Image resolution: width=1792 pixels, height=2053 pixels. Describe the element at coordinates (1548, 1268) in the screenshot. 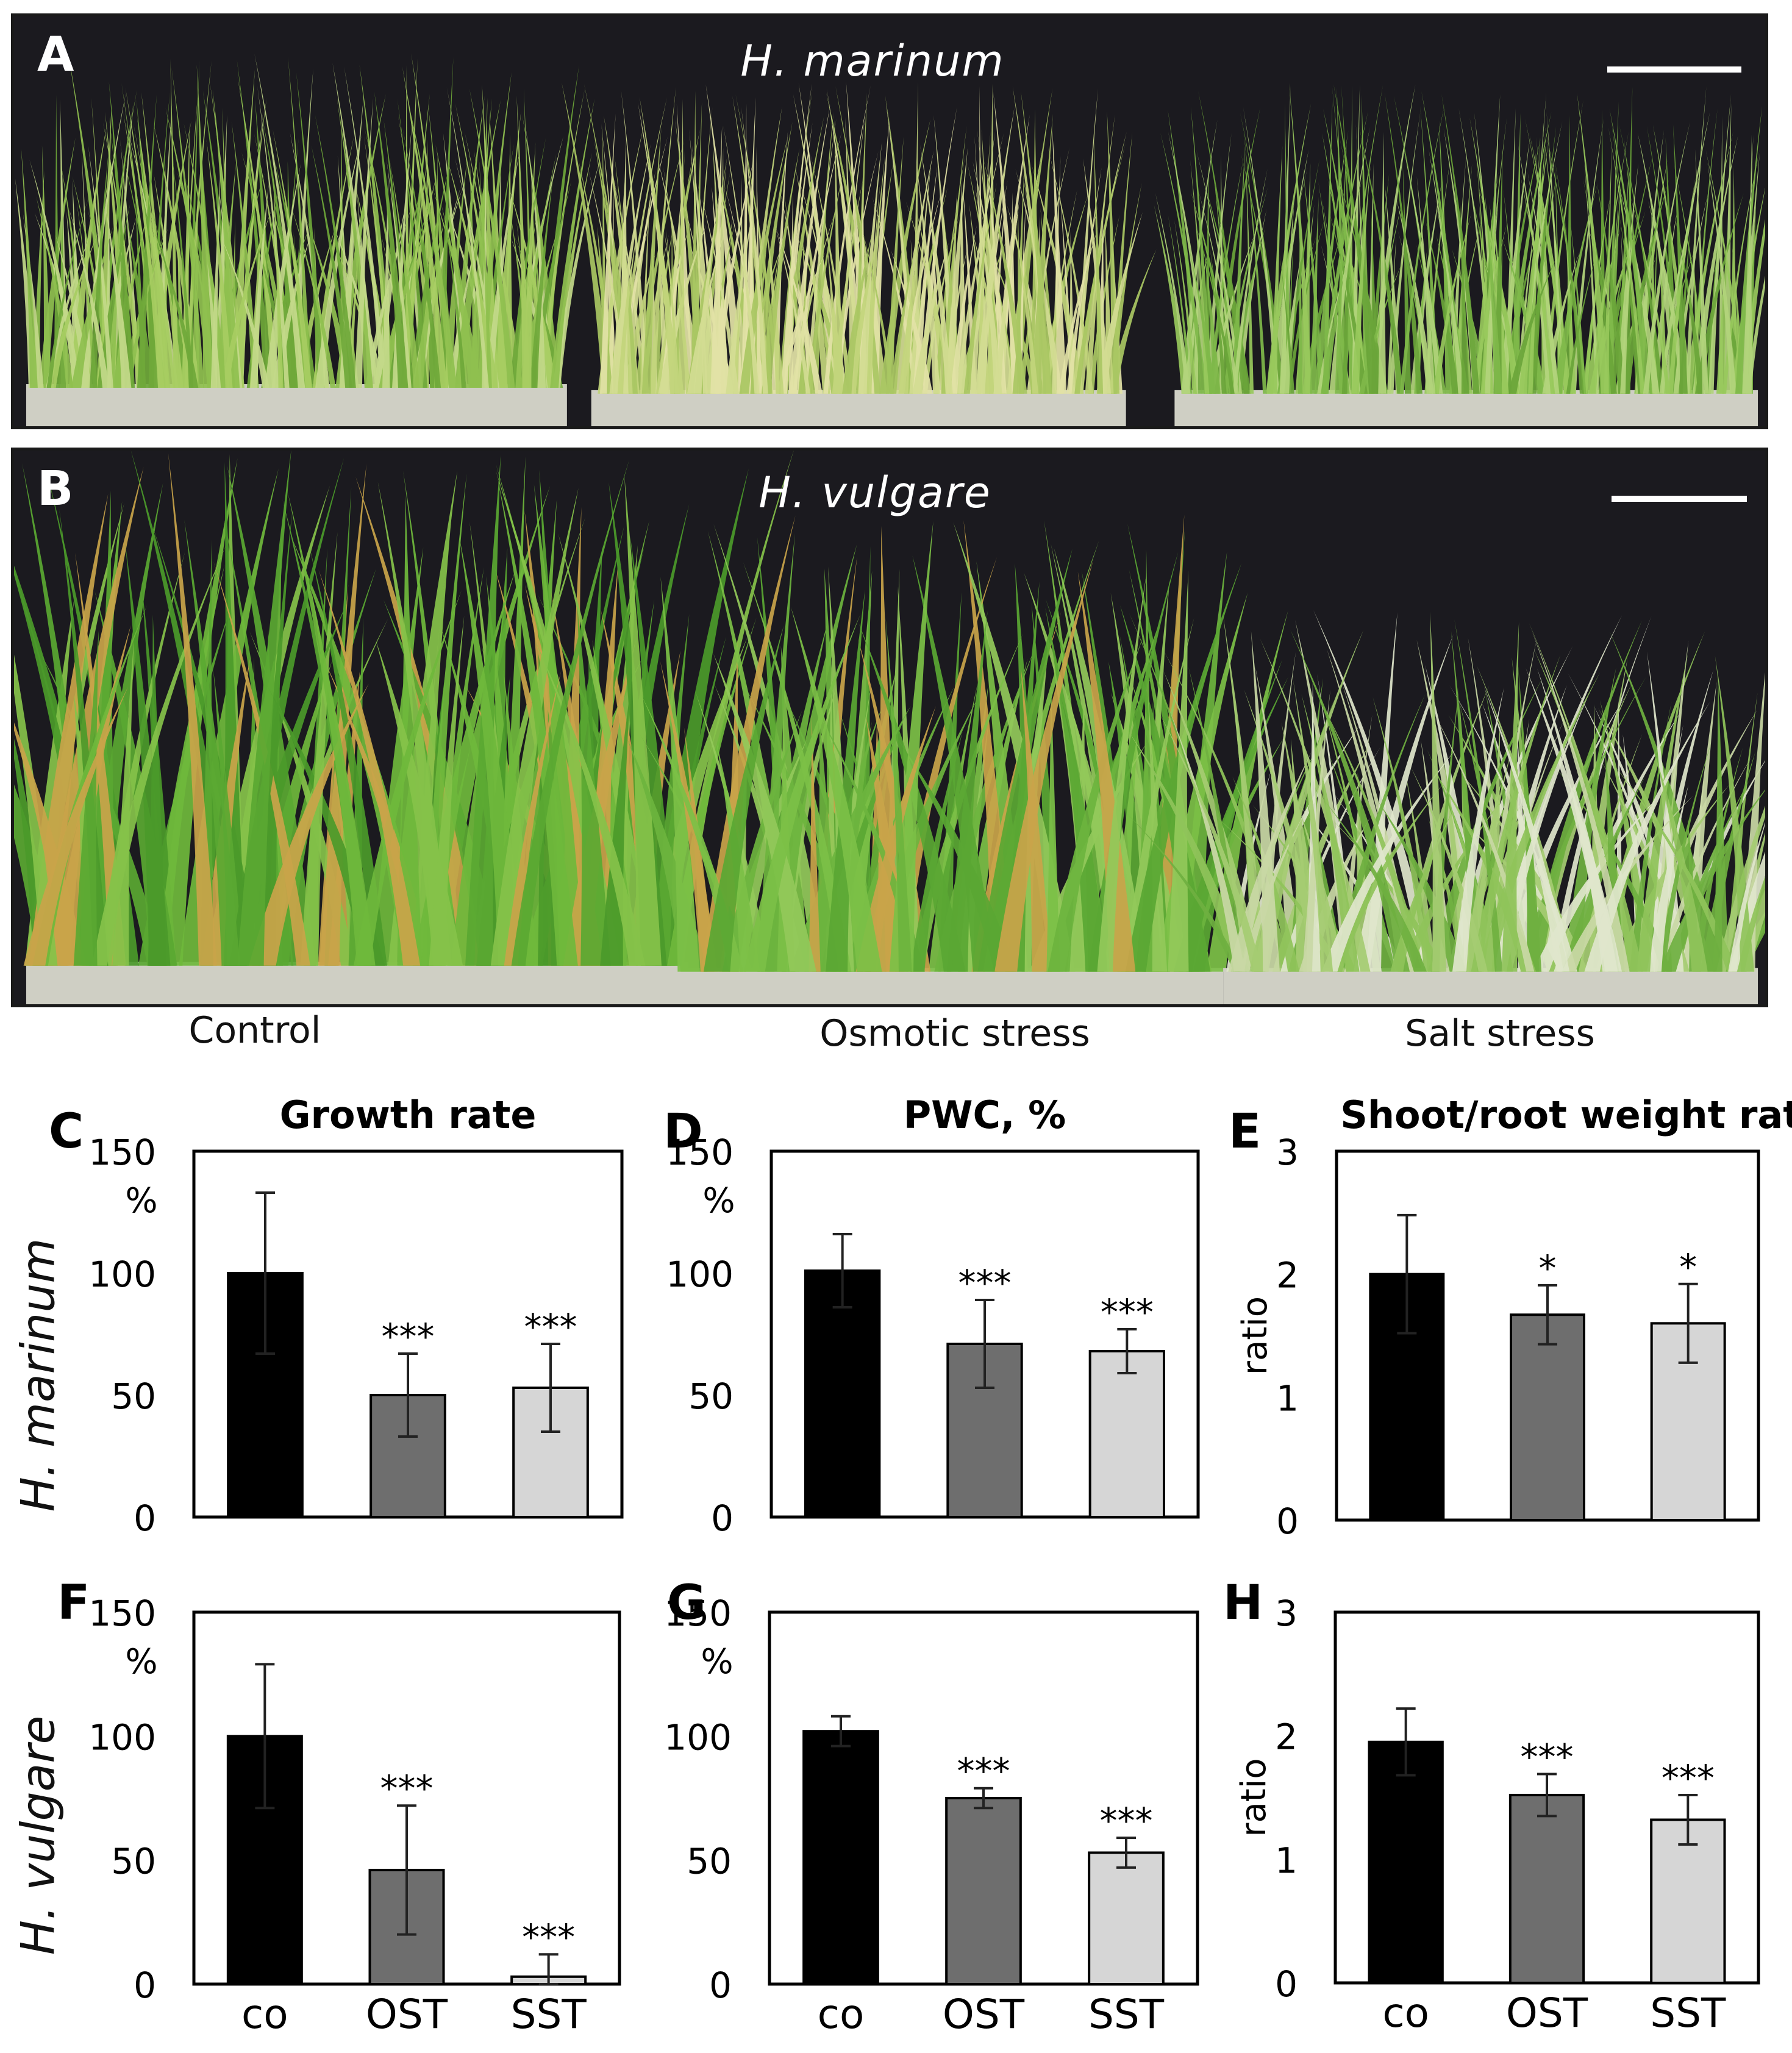

I see `significance-mark: *` at that location.